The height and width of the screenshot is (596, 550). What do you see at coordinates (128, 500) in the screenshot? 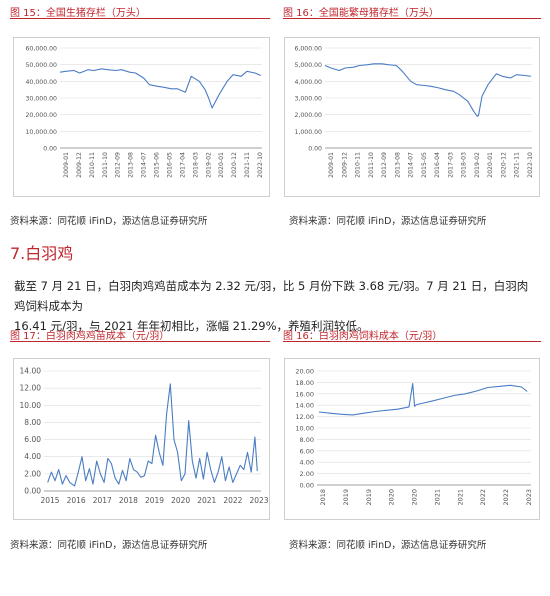
I see `x-tick-label: 2018` at bounding box center [128, 500].